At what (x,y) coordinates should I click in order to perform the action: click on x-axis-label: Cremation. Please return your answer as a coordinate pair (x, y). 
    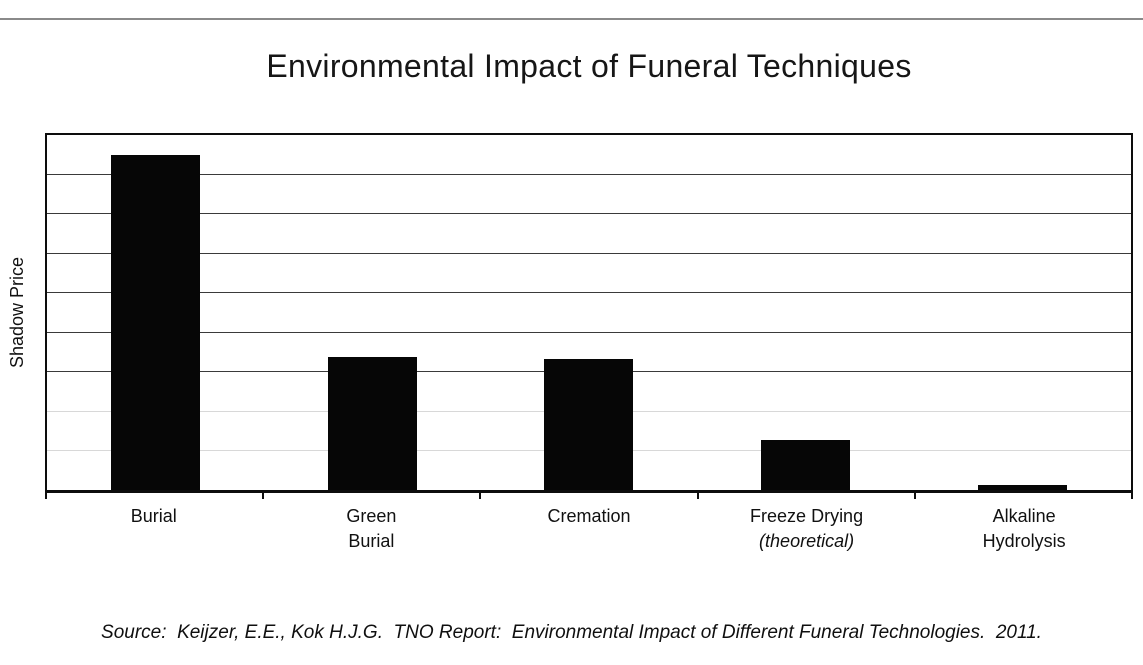
    Looking at the image, I should click on (589, 529).